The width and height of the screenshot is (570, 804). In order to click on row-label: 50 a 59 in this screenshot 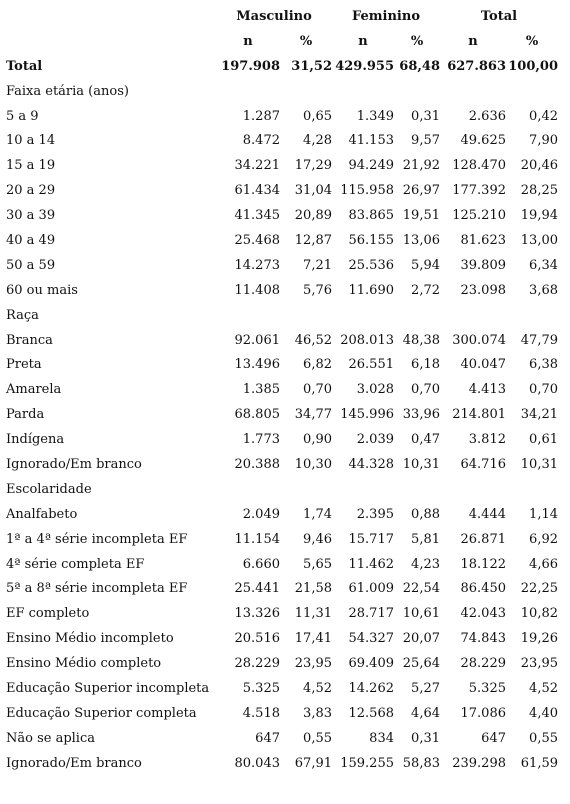, I will do `click(31, 265)`.